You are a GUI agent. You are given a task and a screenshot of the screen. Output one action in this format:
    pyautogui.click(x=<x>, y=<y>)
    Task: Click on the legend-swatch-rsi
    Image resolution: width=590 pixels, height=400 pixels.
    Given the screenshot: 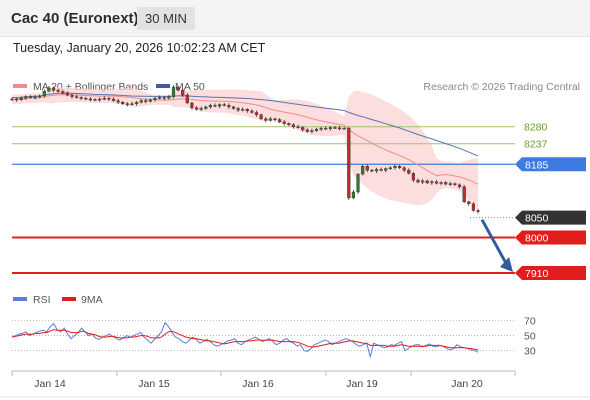 What is the action you would take?
    pyautogui.click(x=20, y=299)
    